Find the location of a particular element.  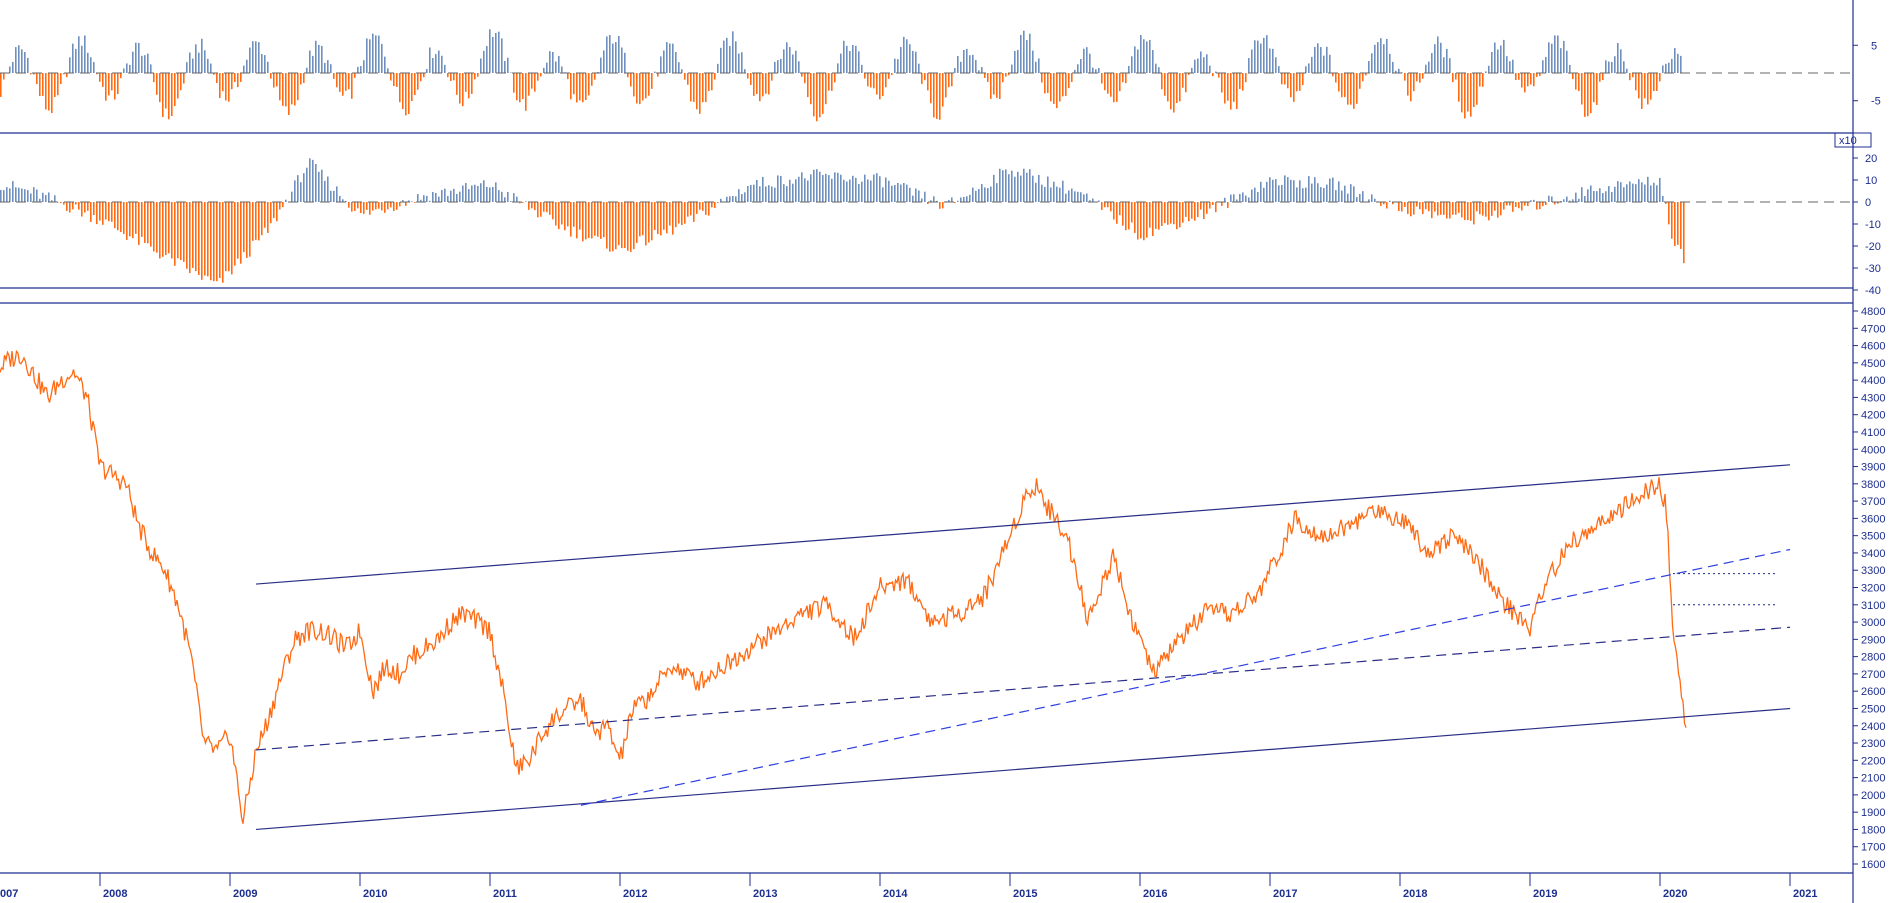

y-tick-label: 4600 is located at coordinates (1873, 347).